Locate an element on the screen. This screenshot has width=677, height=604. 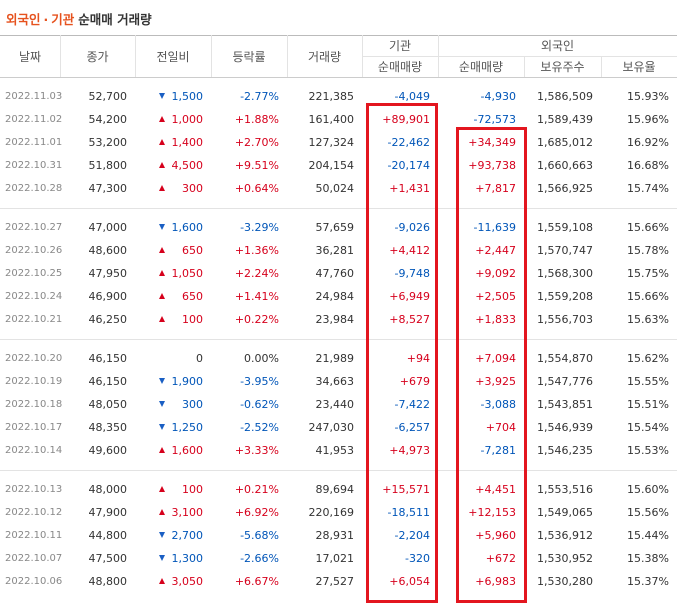
title: 외국인 · 기관 순매매 거래량 is located at coordinates (79, 18).